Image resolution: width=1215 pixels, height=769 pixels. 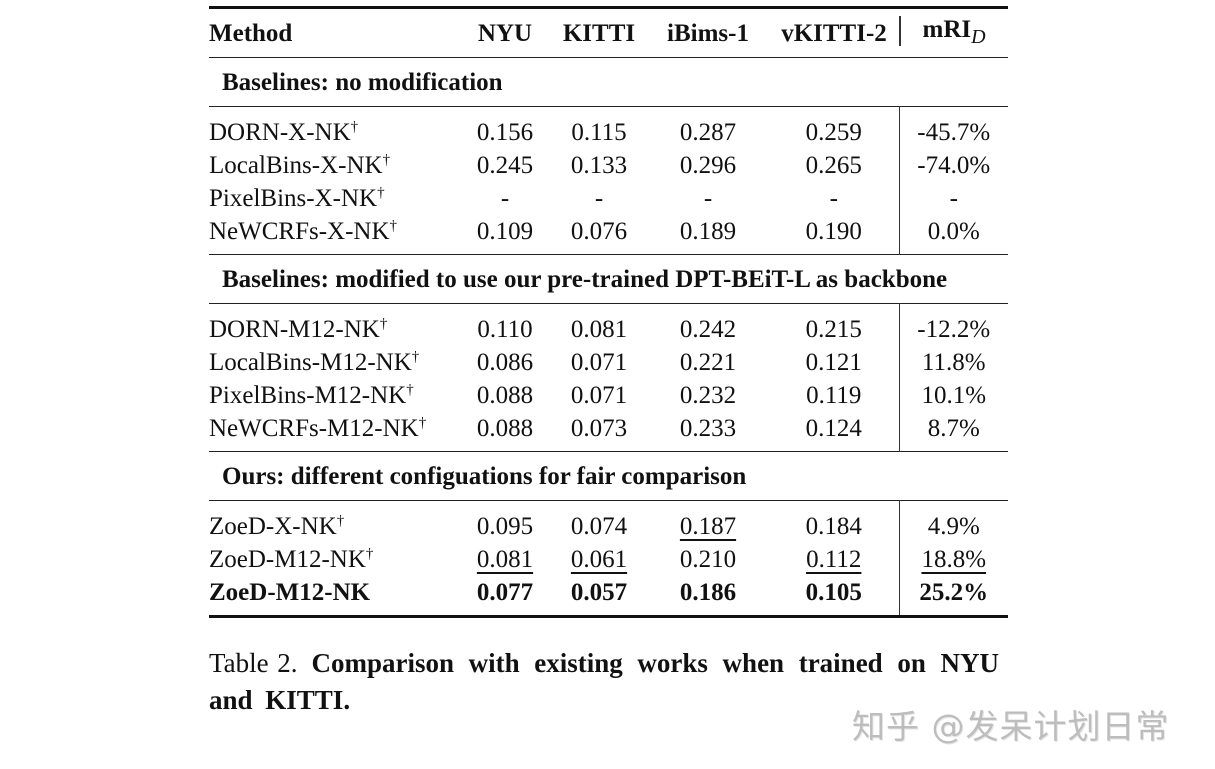 I want to click on method-cell: PixelBins-M12-NK†, so click(x=334, y=395).